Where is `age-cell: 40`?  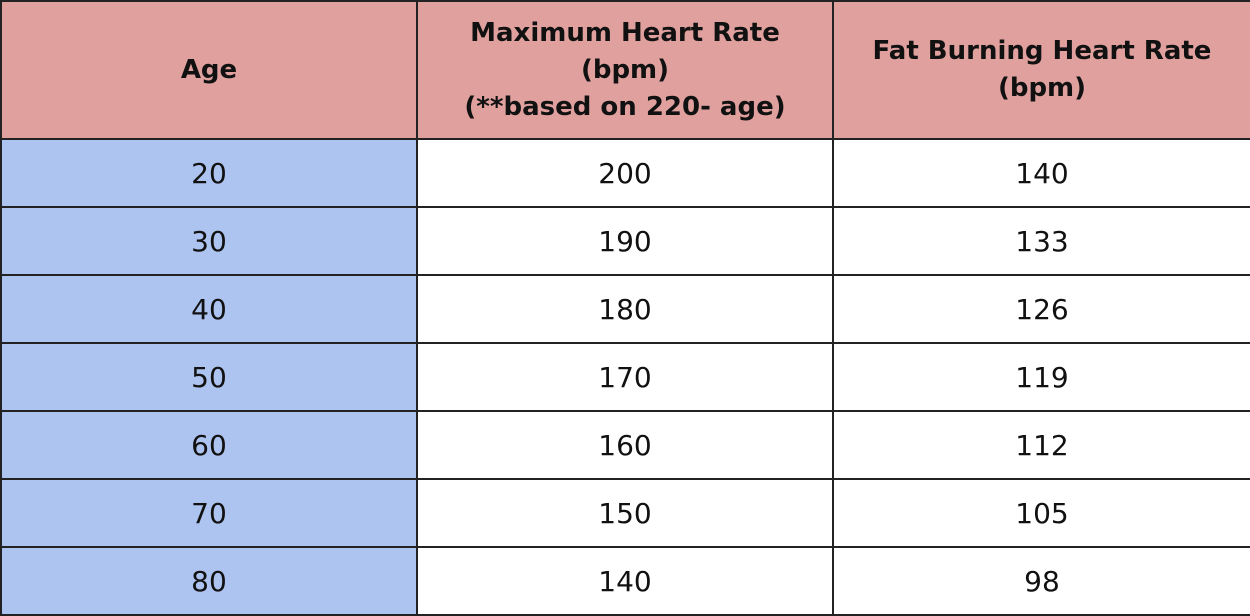
age-cell: 40 is located at coordinates (209, 309).